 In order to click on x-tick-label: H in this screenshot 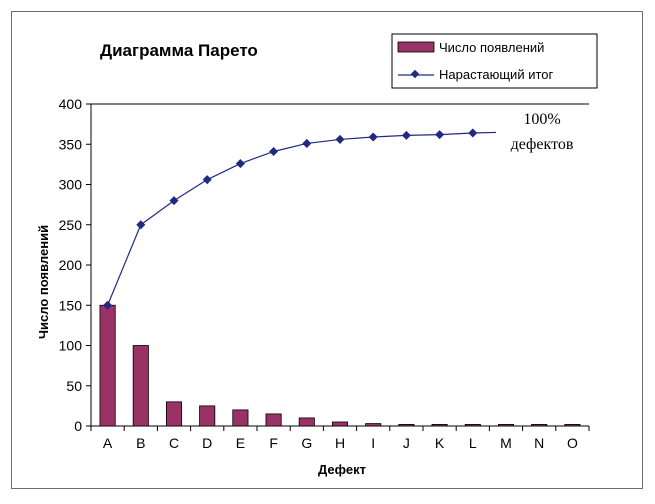, I will do `click(340, 443)`.